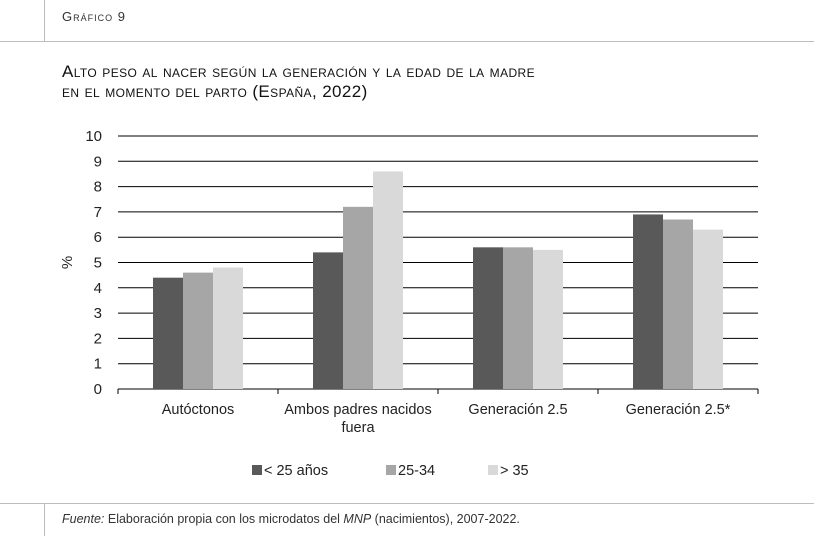 This screenshot has width=814, height=536. What do you see at coordinates (358, 428) in the screenshot?
I see `x-category-label: fuera` at bounding box center [358, 428].